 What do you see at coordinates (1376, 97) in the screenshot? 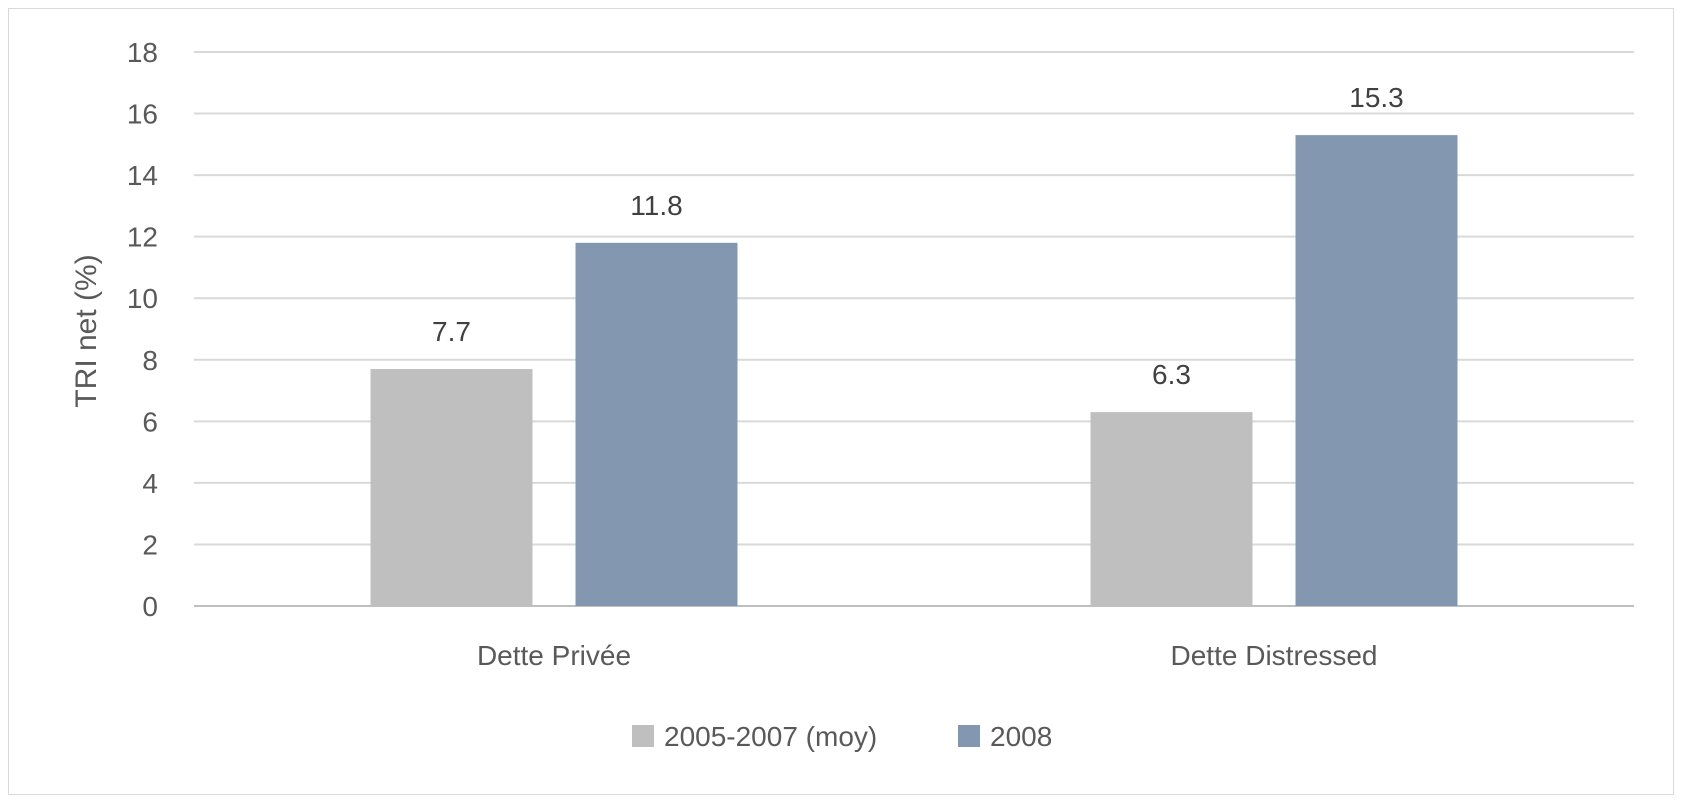
I see `data-label: 15.3` at bounding box center [1376, 97].